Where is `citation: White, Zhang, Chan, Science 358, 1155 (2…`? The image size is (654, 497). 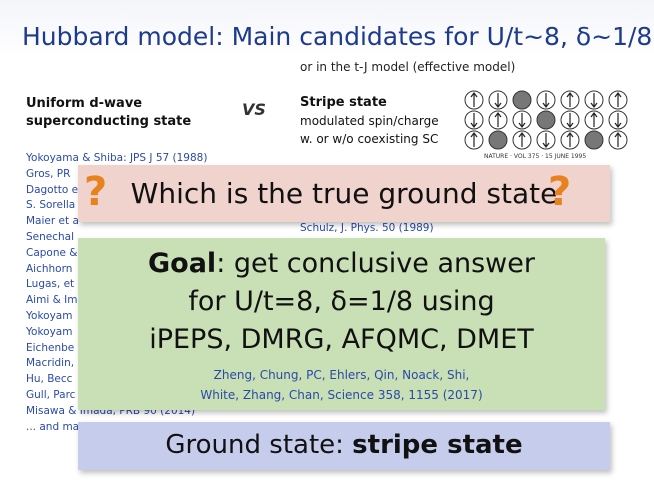 citation: White, Zhang, Chan, Science 358, 1155 (2… is located at coordinates (341, 395).